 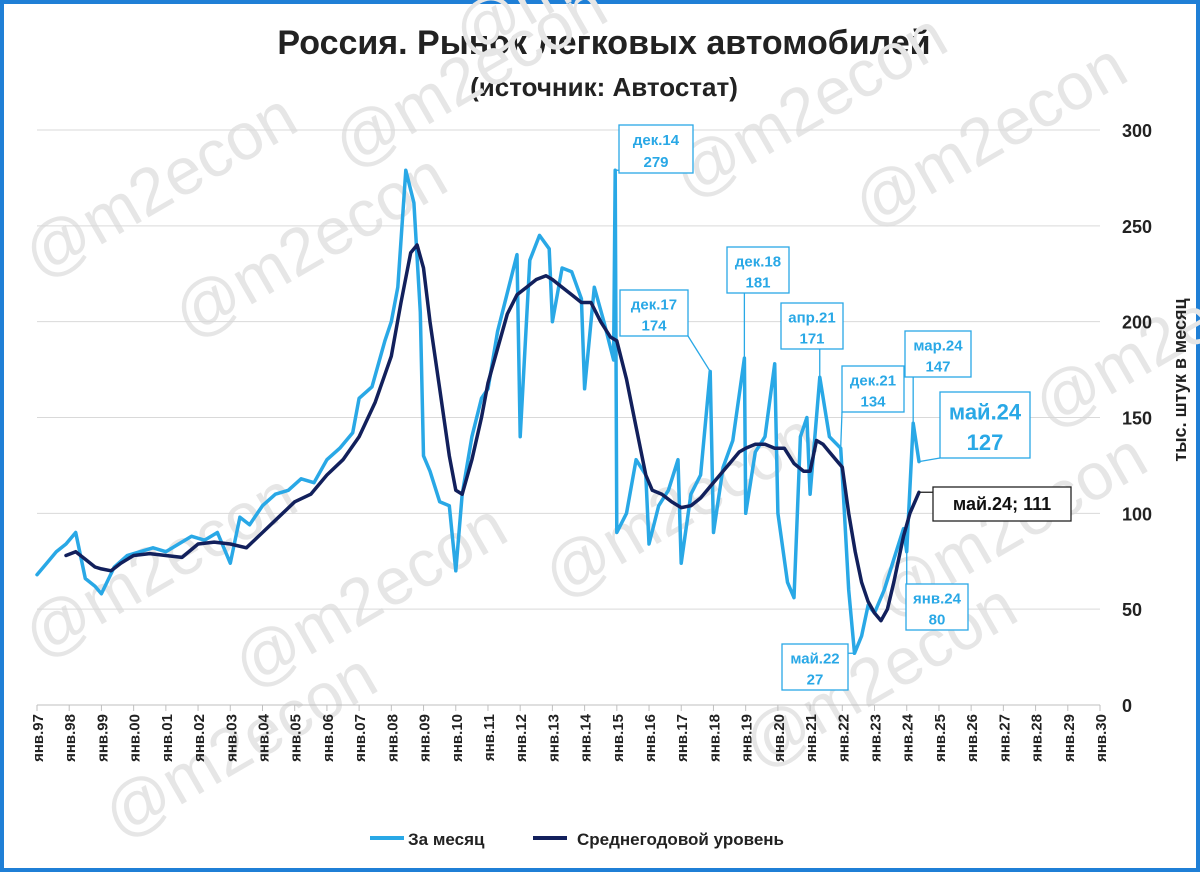 What do you see at coordinates (650, 738) in the screenshot?
I see `x-tick-label: янв.16` at bounding box center [650, 738].